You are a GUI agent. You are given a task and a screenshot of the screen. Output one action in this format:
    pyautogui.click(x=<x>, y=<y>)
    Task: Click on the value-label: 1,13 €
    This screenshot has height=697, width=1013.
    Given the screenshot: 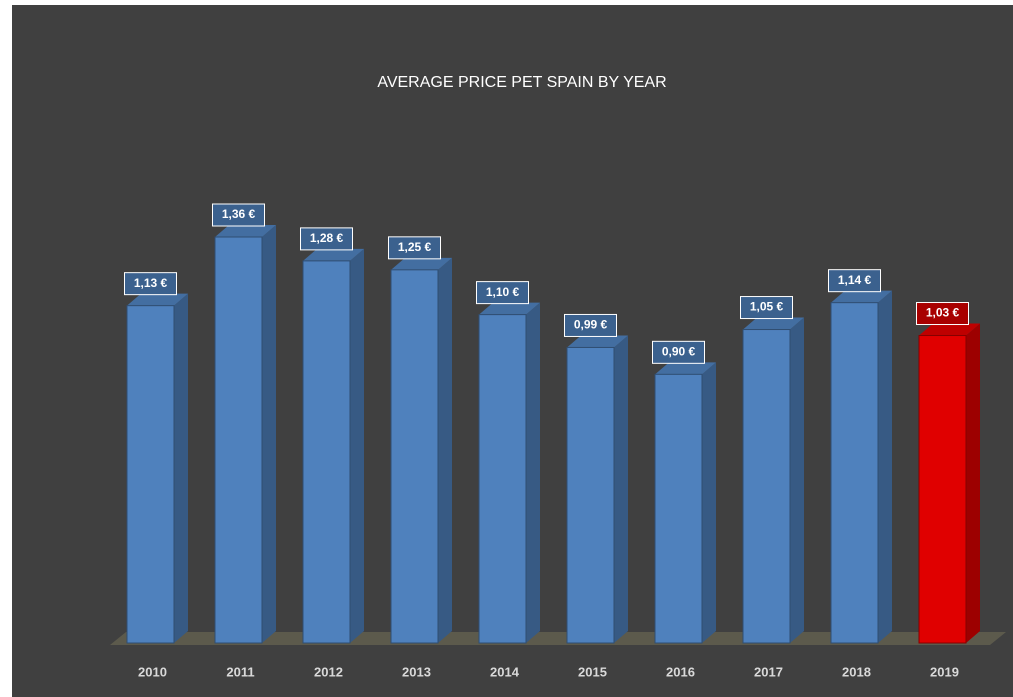 What is the action you would take?
    pyautogui.click(x=151, y=283)
    